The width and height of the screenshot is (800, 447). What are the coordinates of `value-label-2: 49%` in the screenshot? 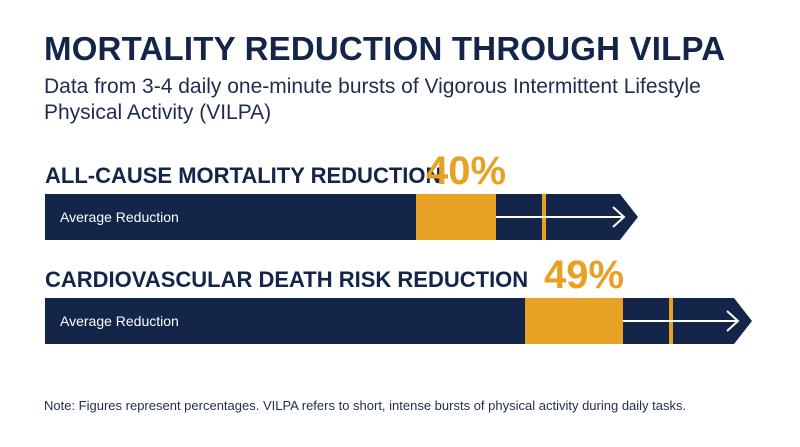 It's located at (584, 275).